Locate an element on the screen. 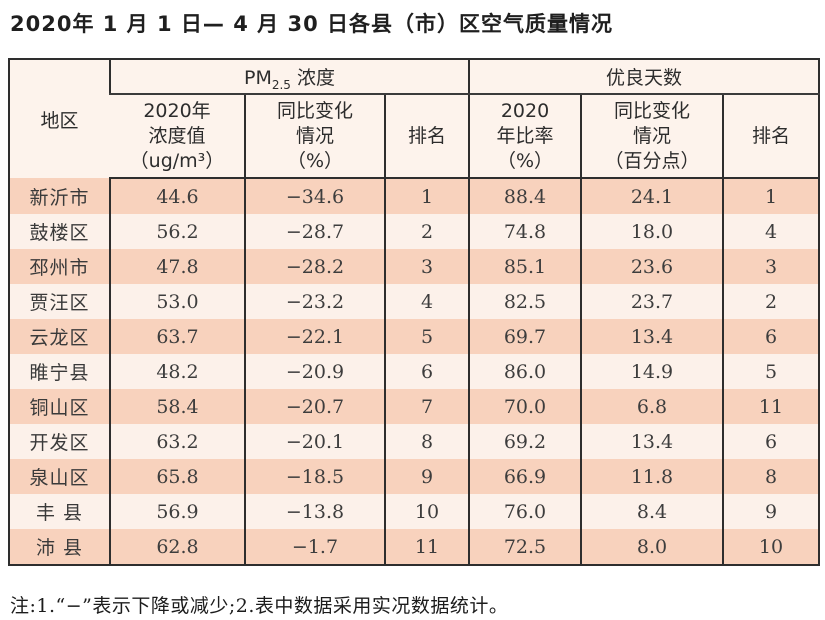  footnote: 注:1.“−”表示下降或减少;2.表中数据采用实况数据统计。 is located at coordinates (259, 606).